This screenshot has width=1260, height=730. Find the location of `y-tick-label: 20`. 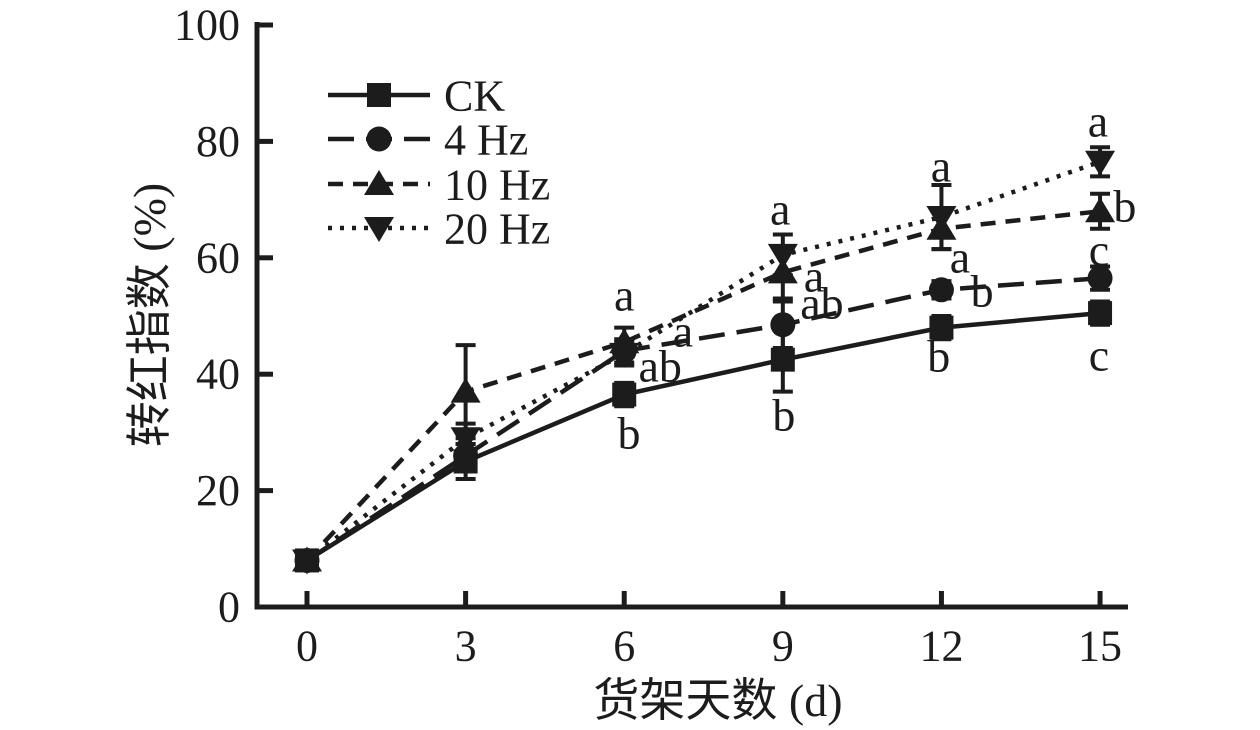

y-tick-label: 20 is located at coordinates (218, 490).